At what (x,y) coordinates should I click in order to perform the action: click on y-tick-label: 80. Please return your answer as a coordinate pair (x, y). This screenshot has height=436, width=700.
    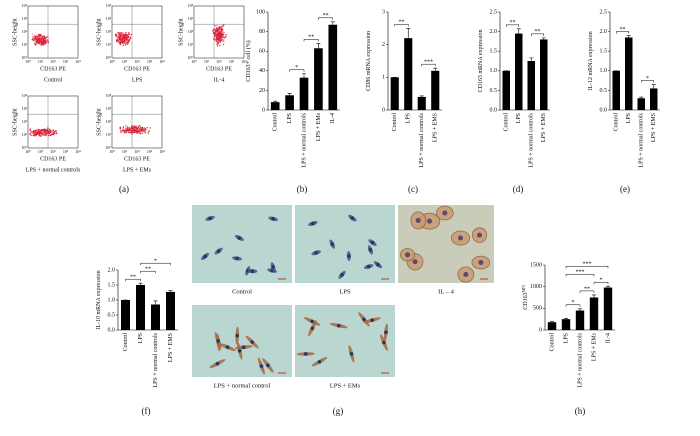
    Looking at the image, I should click on (262, 32).